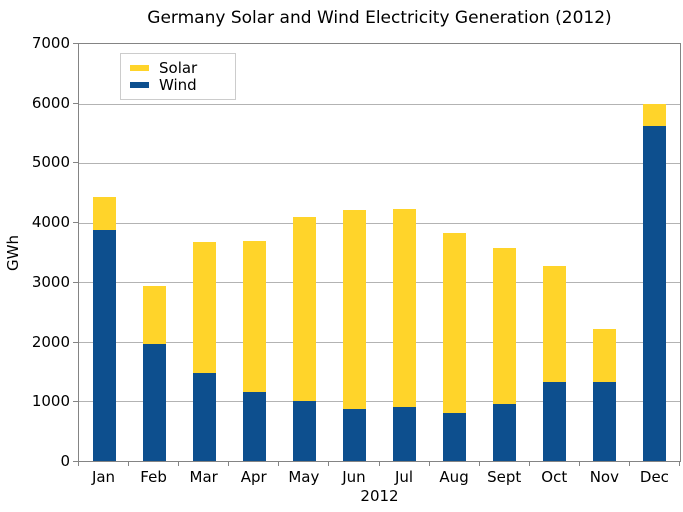 This screenshot has width=683, height=512. I want to click on bar-solar-apr, so click(254, 316).